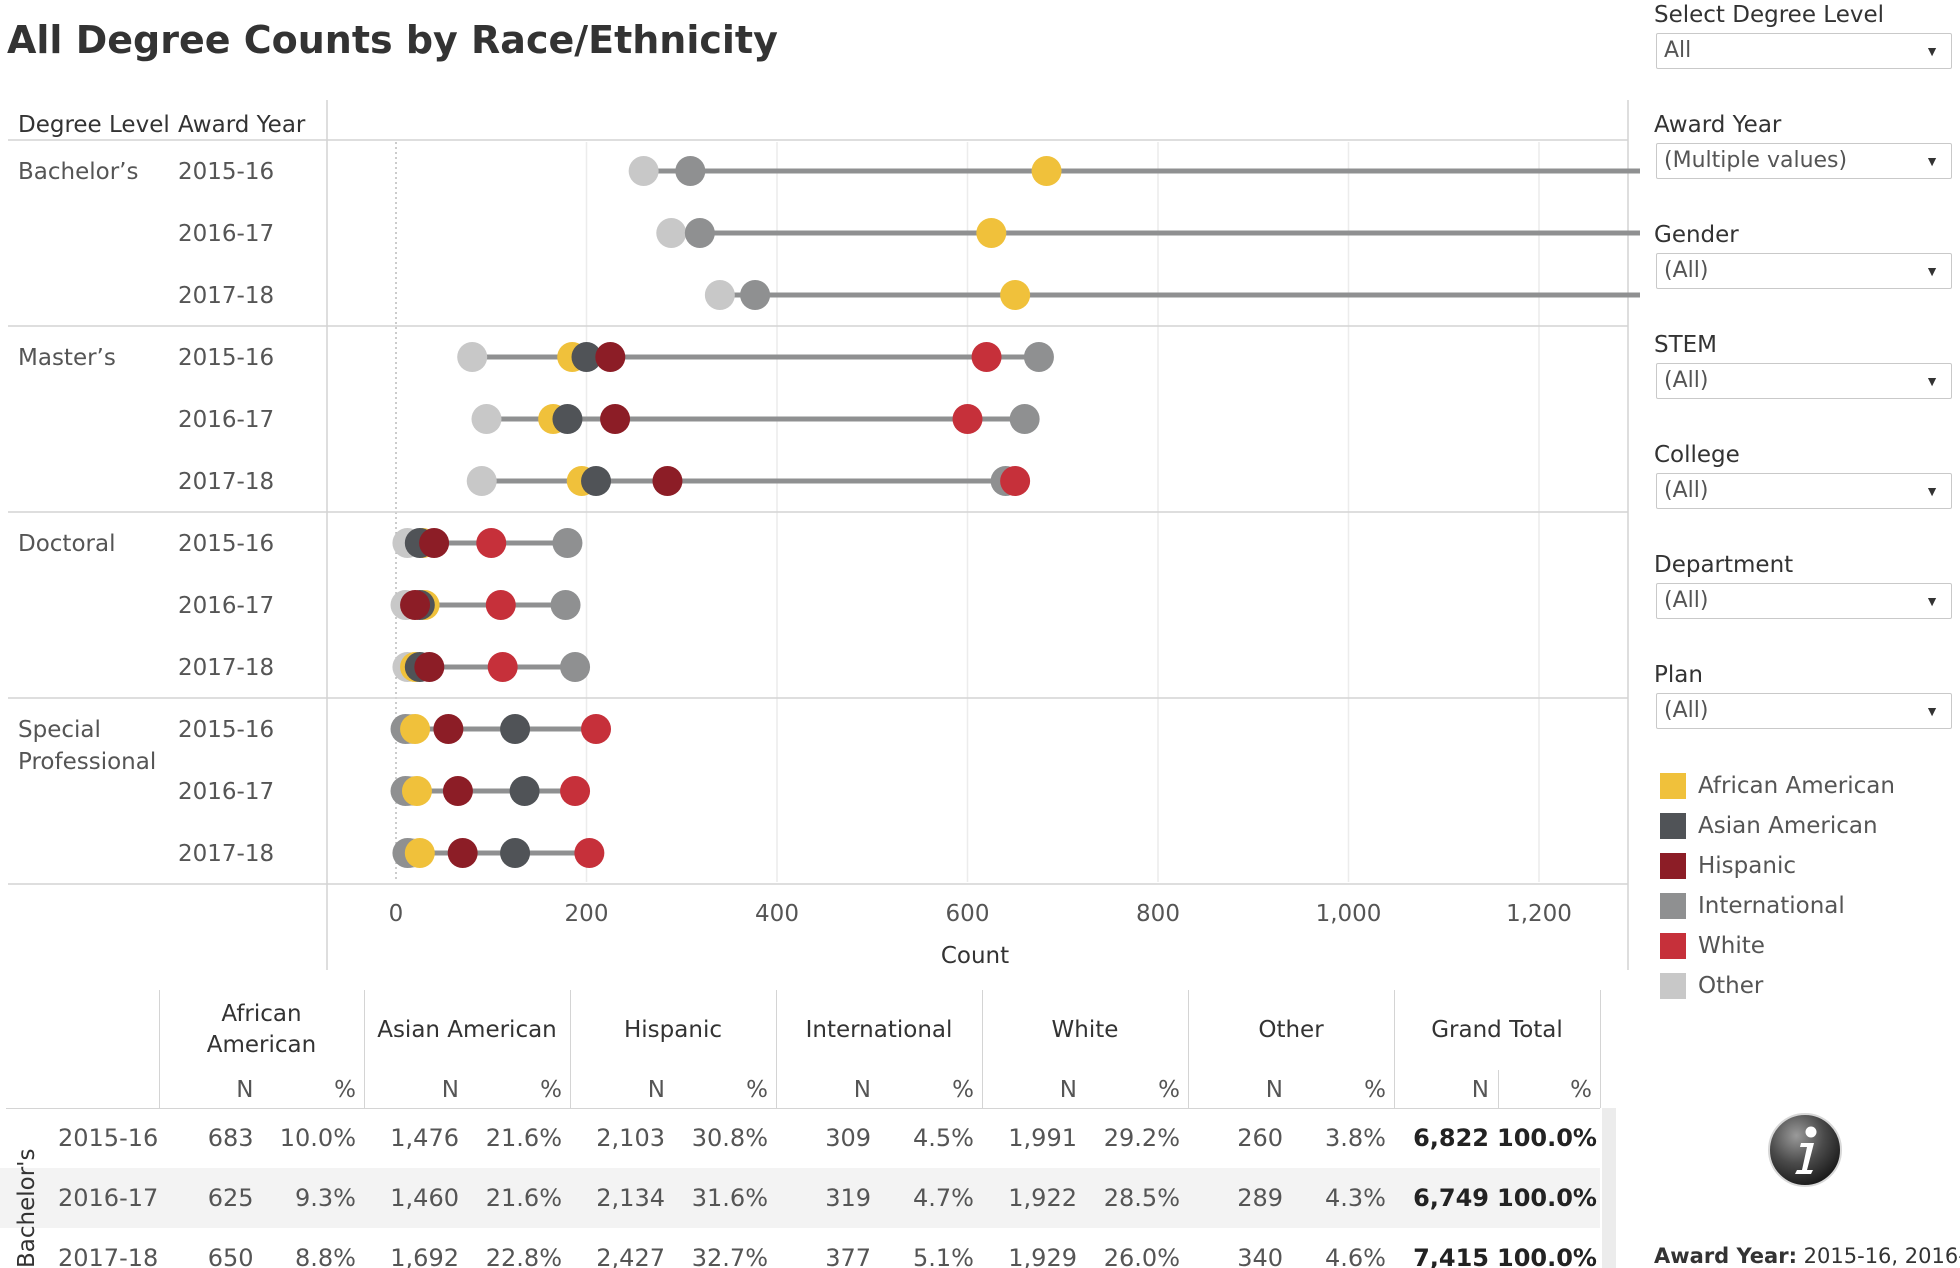 Image resolution: width=1960 pixels, height=1268 pixels. What do you see at coordinates (1673, 906) in the screenshot?
I see `legend-swatch` at bounding box center [1673, 906].